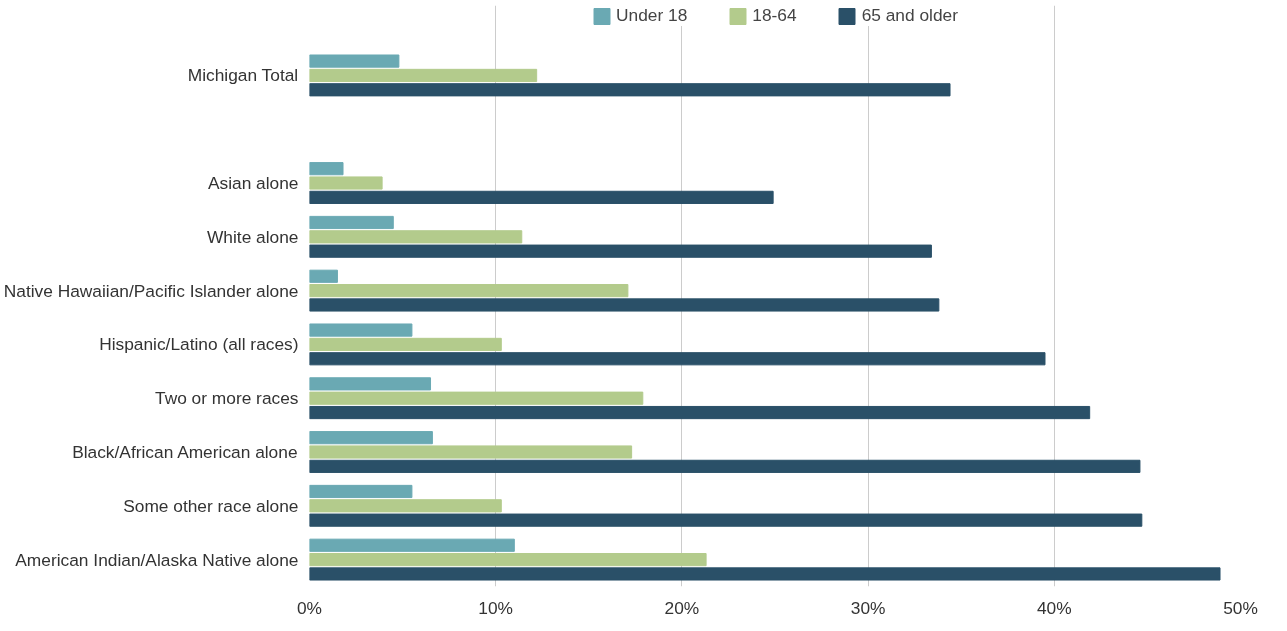 The image size is (1287, 631). I want to click on x-tick-label: 50%, so click(1240, 607).